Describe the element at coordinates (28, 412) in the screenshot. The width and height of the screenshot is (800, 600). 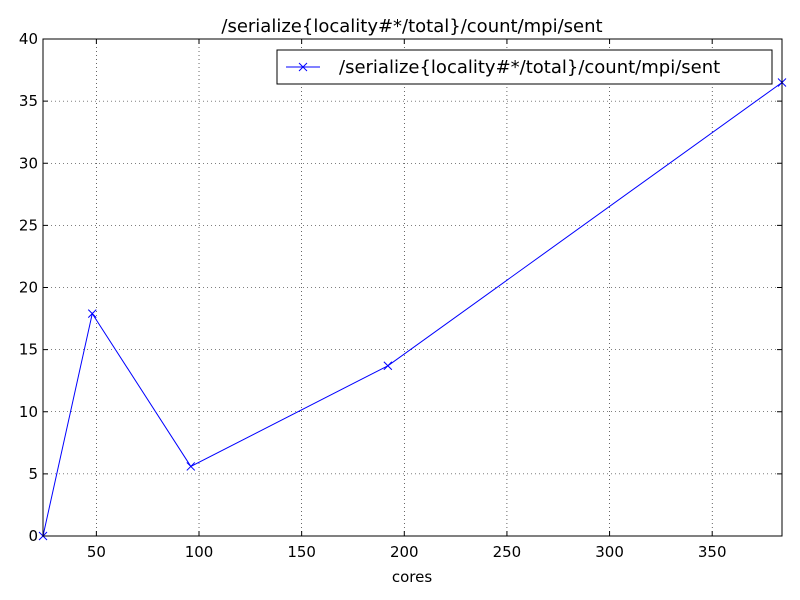
I see `y-tick-label: 10` at that location.